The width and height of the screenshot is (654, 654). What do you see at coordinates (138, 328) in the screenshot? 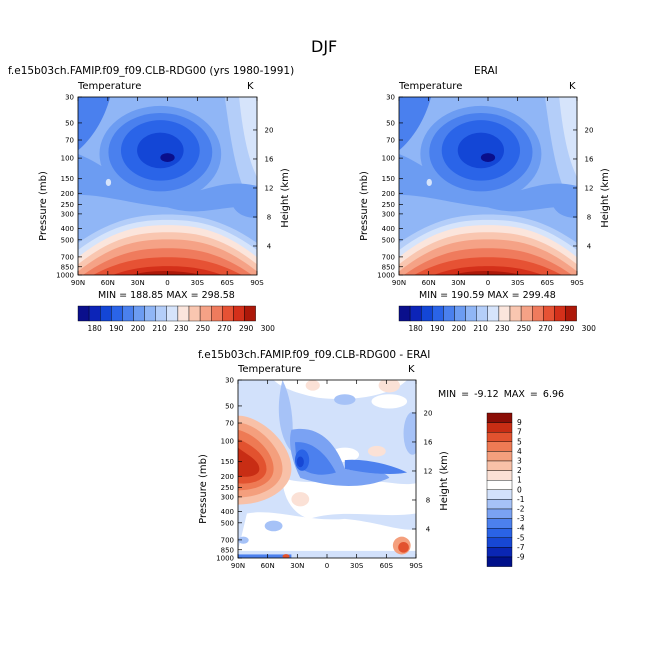
I see `colorbar-label: 200` at bounding box center [138, 328].